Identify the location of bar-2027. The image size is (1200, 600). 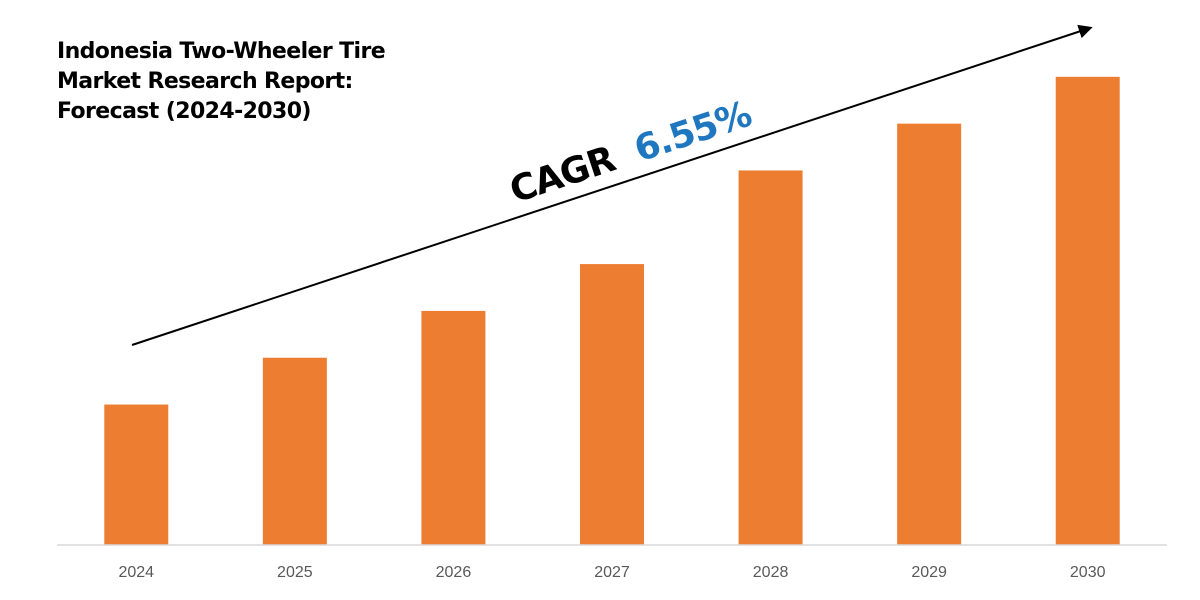
(612, 404).